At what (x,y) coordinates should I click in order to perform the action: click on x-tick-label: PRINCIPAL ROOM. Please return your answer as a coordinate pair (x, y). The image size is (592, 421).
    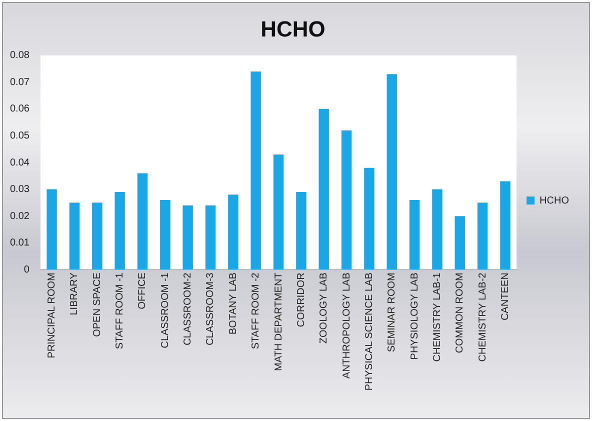
    Looking at the image, I should click on (52, 315).